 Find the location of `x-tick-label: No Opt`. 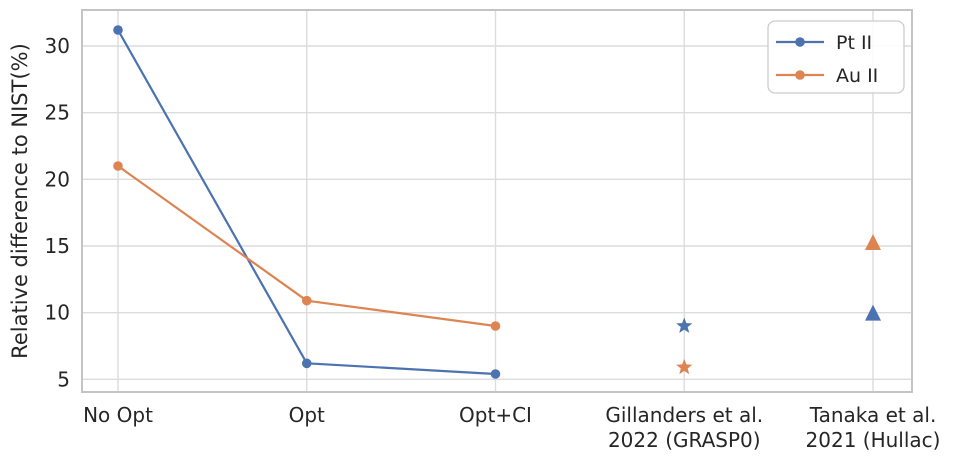

x-tick-label: No Opt is located at coordinates (118, 415).